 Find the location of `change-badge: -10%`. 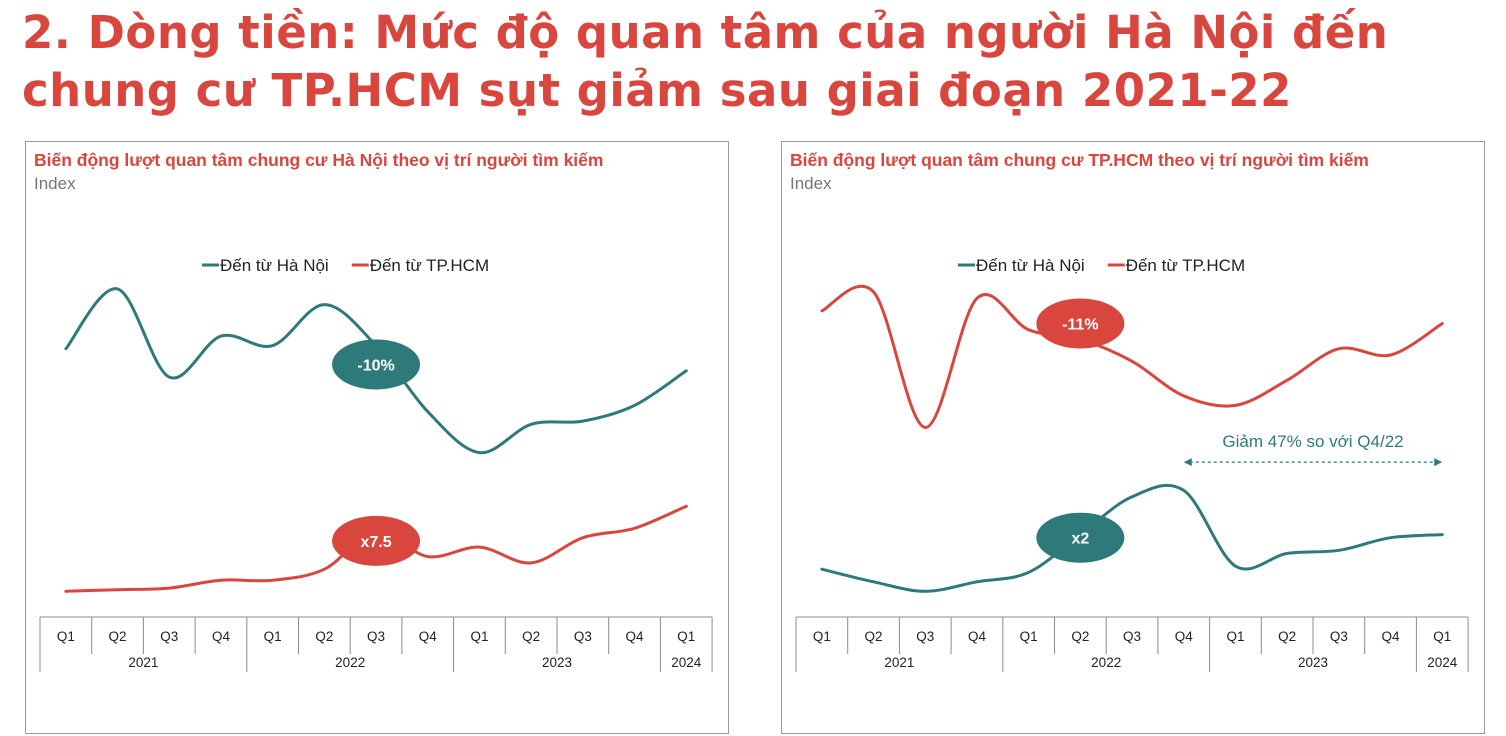

change-badge: -10% is located at coordinates (376, 364).